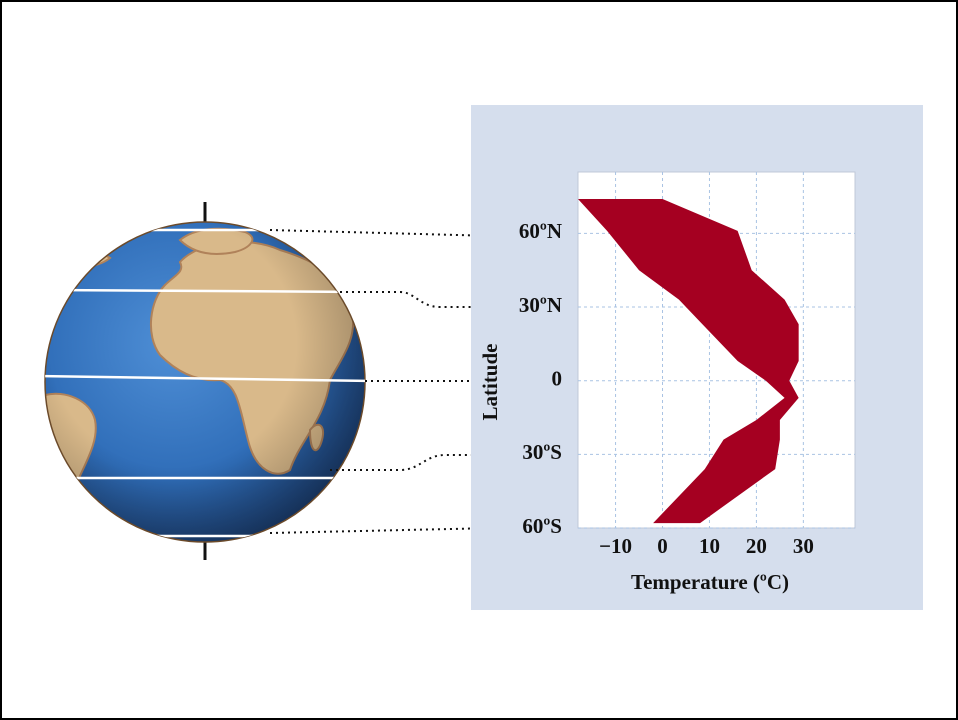  I want to click on y-tick-label: 30ºN, so click(540, 305).